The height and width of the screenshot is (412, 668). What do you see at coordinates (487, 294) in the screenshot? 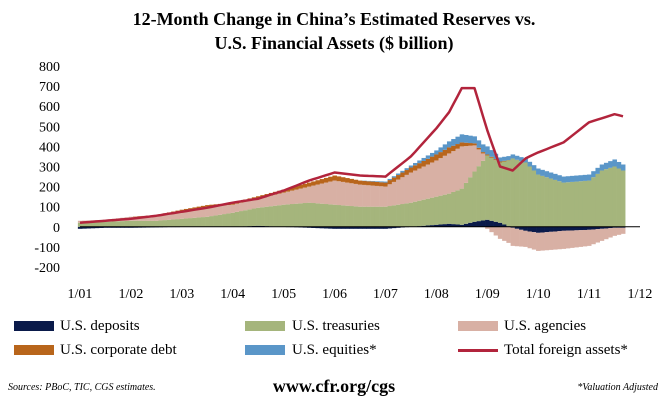
I see `x-tick-label: 1/09` at bounding box center [487, 294].